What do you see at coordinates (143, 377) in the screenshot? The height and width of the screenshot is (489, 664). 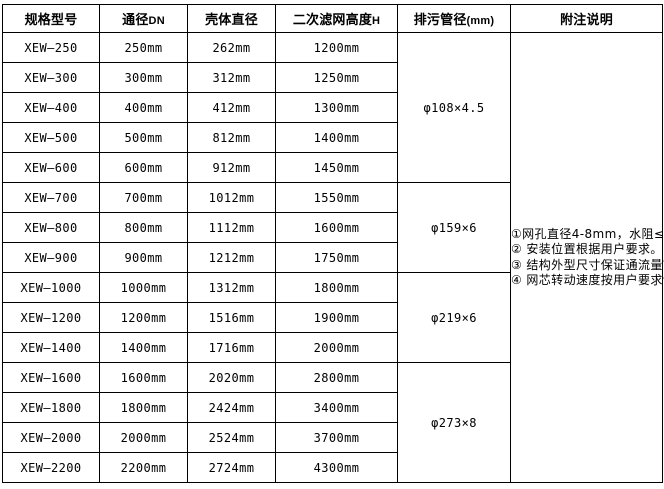 I see `cell-dn: 1600mm` at bounding box center [143, 377].